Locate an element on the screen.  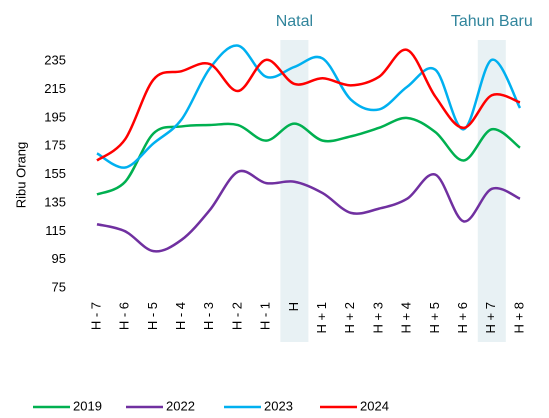
x-tick-label: H - 7 is located at coordinates (95, 316).